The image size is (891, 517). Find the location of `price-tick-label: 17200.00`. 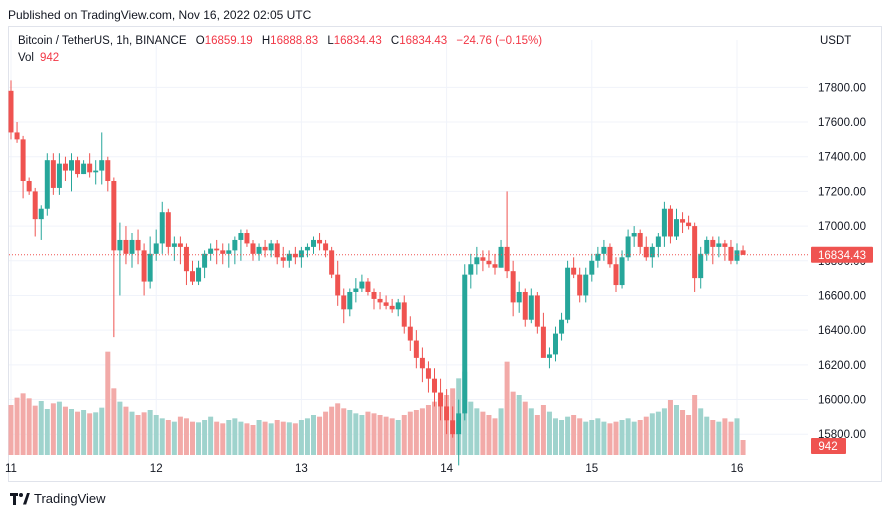

price-tick-label: 17200.00 is located at coordinates (842, 192).